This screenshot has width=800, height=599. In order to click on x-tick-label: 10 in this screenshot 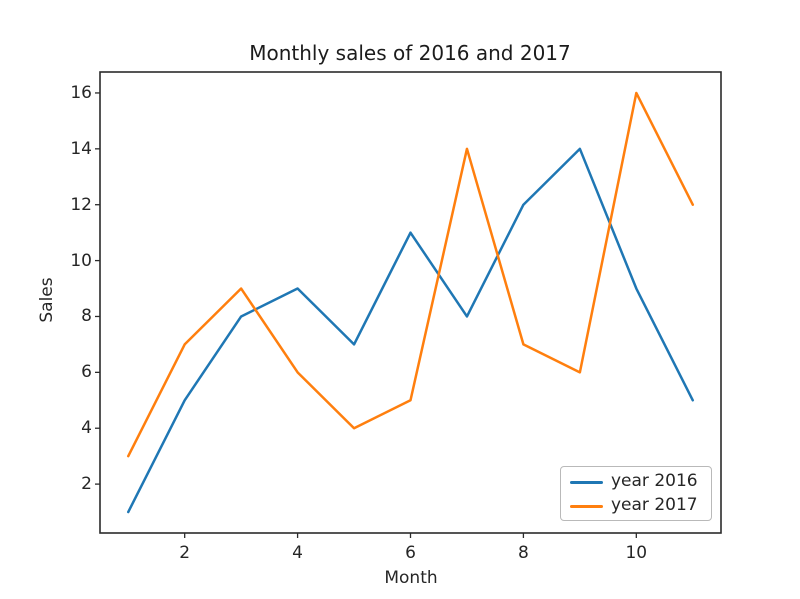, I will do `click(636, 553)`.